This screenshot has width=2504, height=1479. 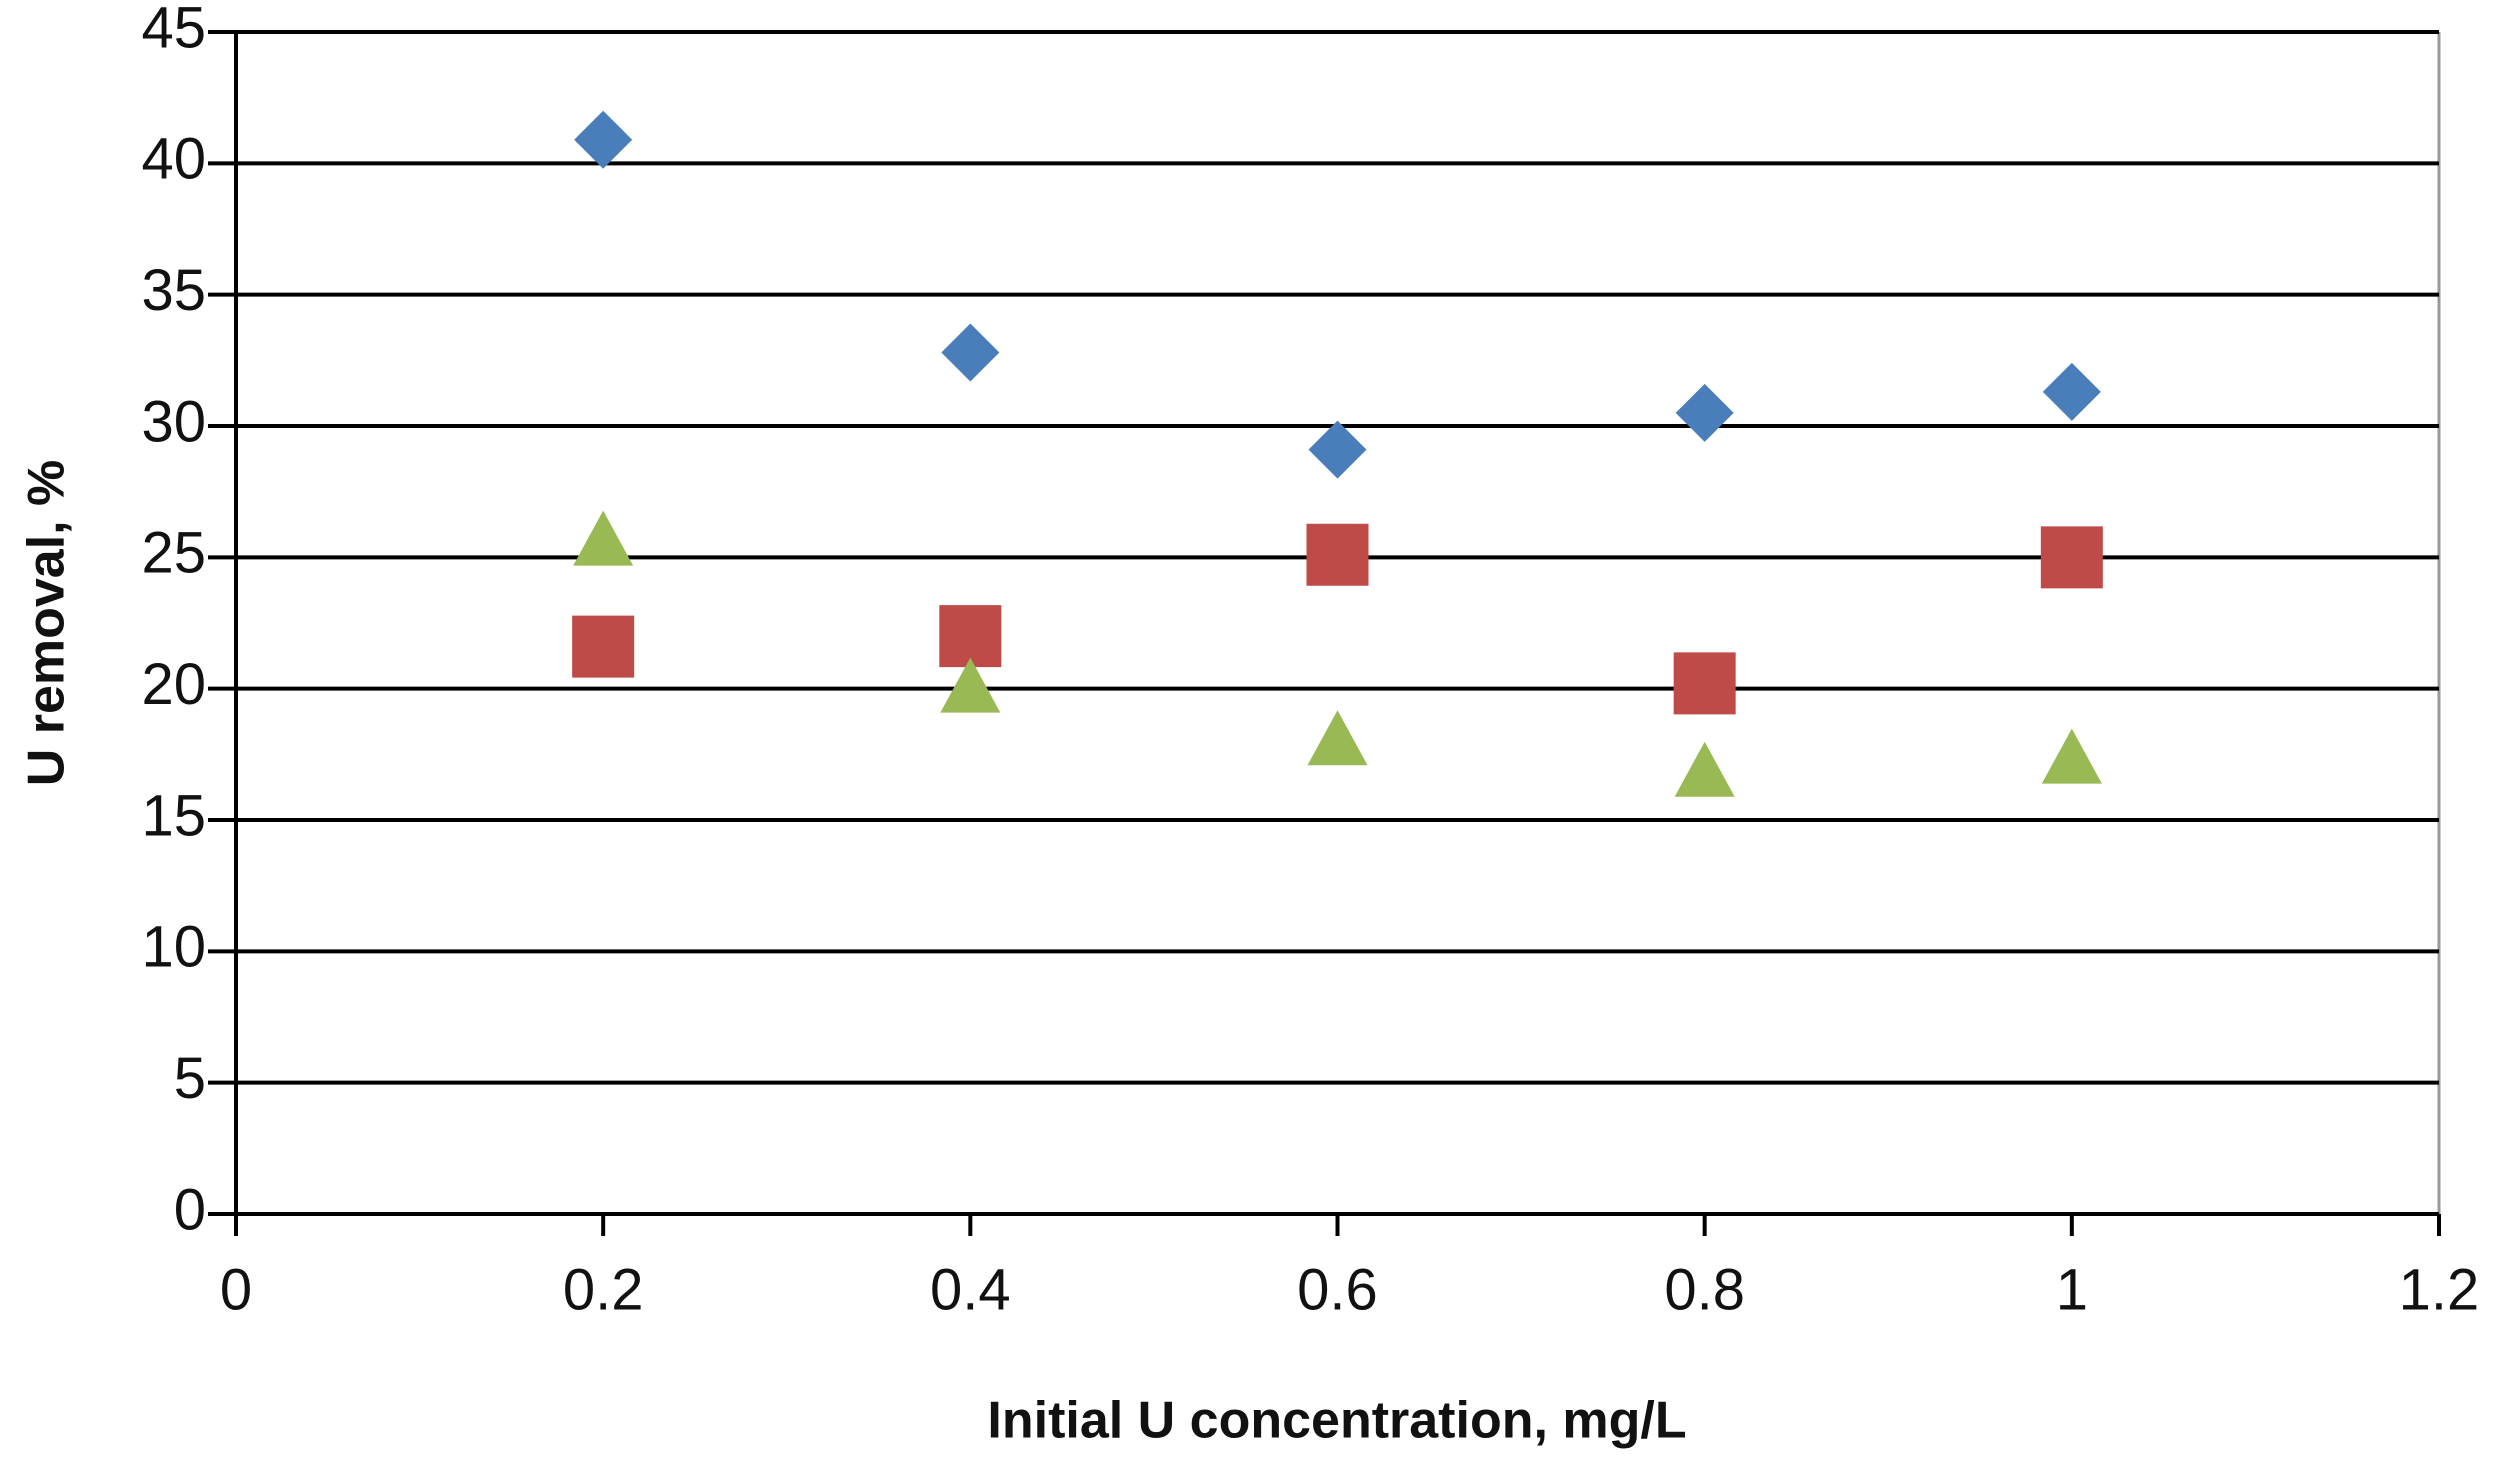 I want to click on x-tick-label: 0.2, so click(x=603, y=1289).